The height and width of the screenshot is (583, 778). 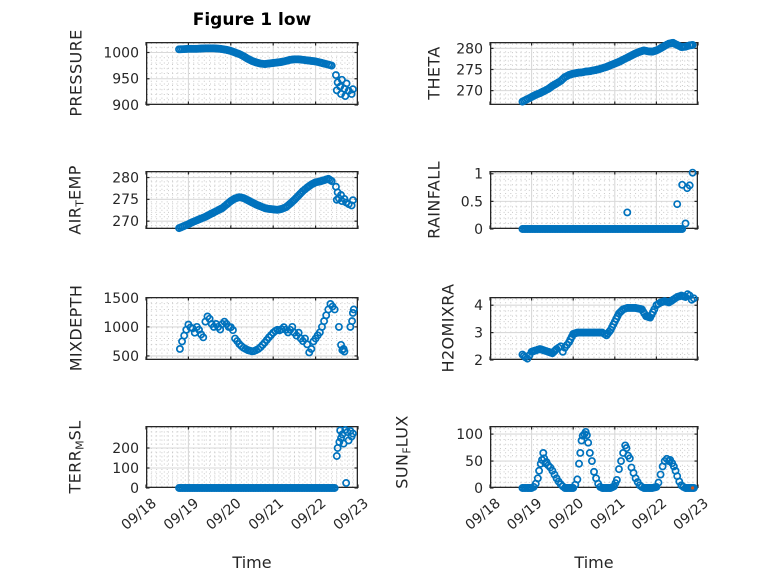 What do you see at coordinates (125, 449) in the screenshot?
I see `y-tick-label: 200` at bounding box center [125, 449].